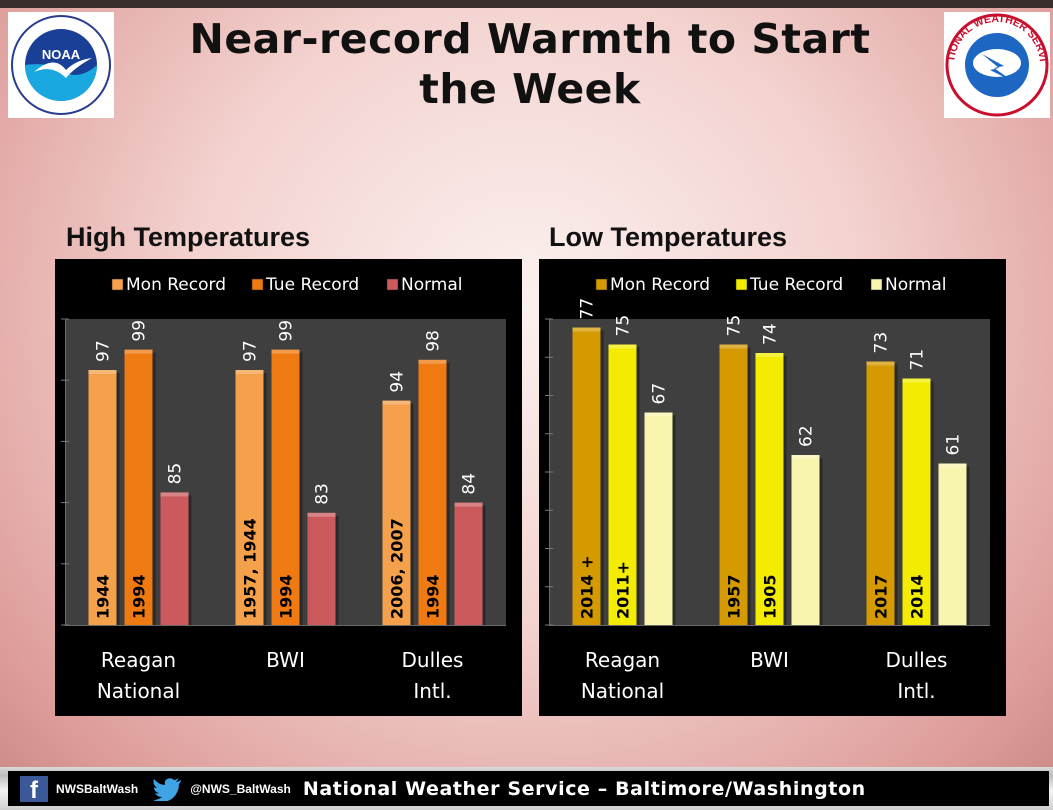 The image size is (1053, 810). Describe the element at coordinates (34, 789) in the screenshot. I see `facebook-icon: f` at that location.